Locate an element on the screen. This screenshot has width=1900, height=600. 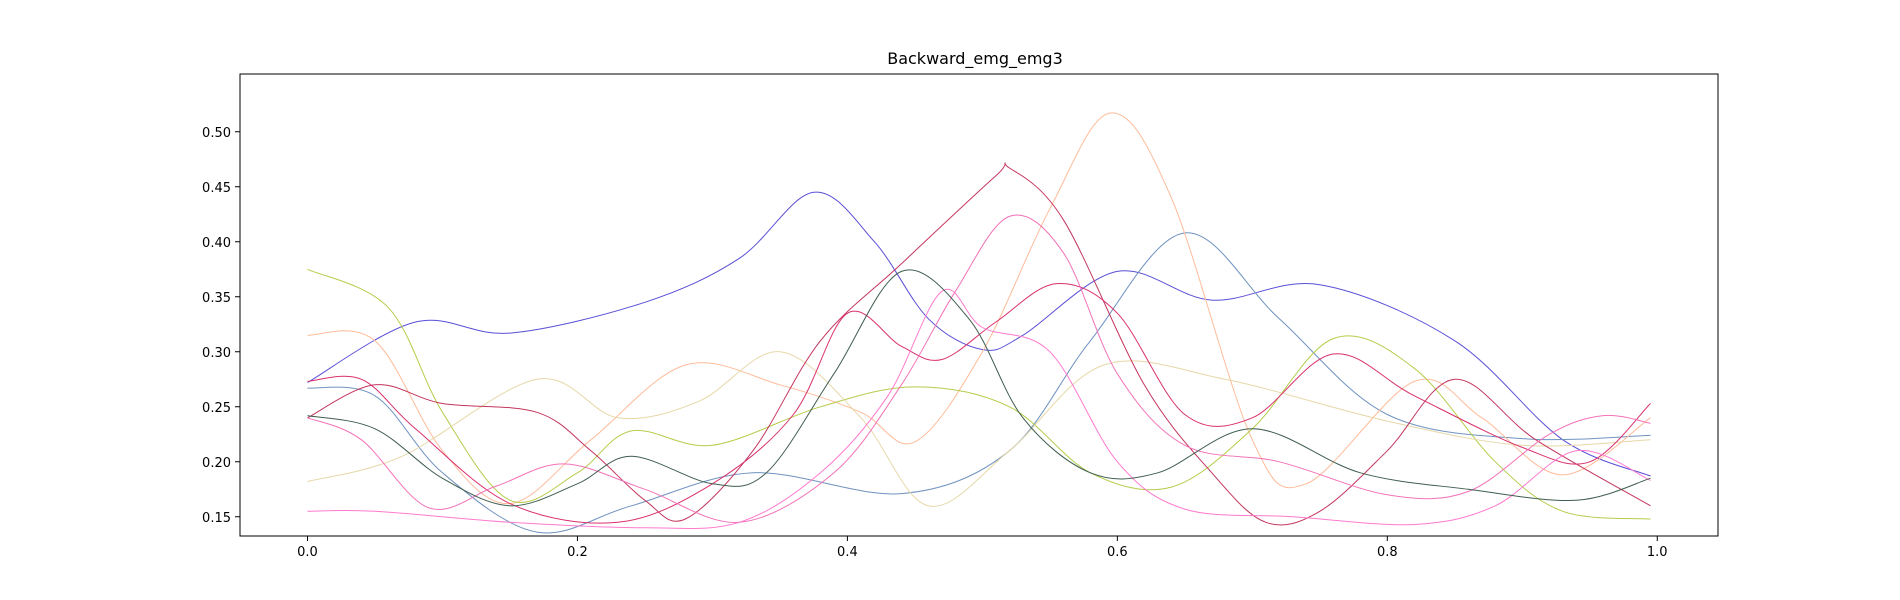
x-tick-label: 0.0 is located at coordinates (307, 552).